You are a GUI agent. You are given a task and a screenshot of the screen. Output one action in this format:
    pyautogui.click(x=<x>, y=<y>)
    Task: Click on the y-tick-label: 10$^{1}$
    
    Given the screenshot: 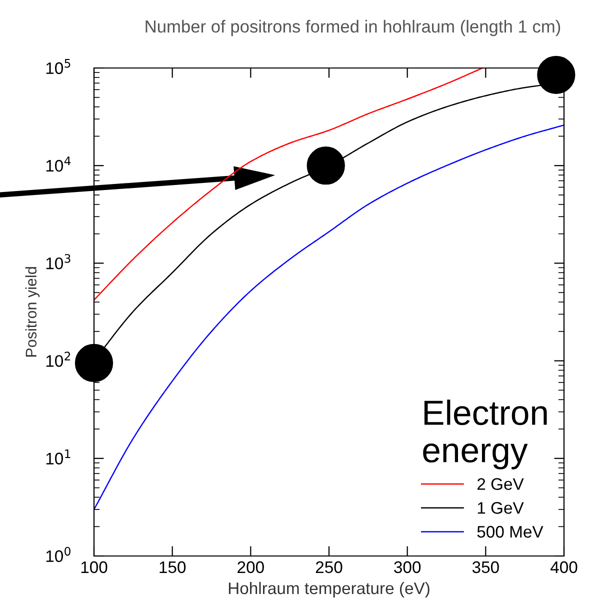 What is the action you would take?
    pyautogui.click(x=58, y=456)
    